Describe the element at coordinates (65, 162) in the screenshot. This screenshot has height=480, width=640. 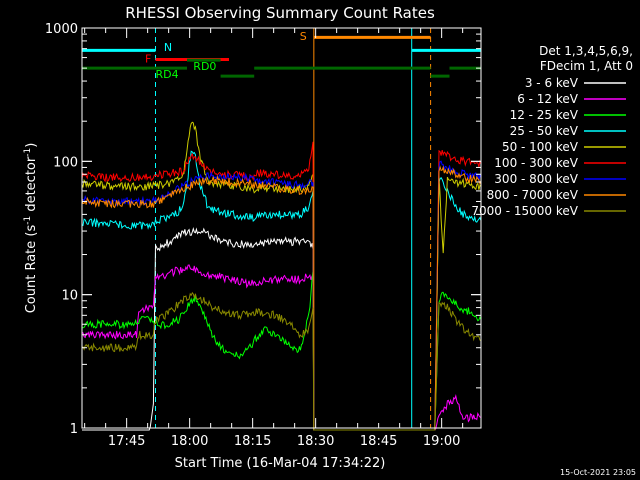
I see `y-tick-label: 100` at that location.